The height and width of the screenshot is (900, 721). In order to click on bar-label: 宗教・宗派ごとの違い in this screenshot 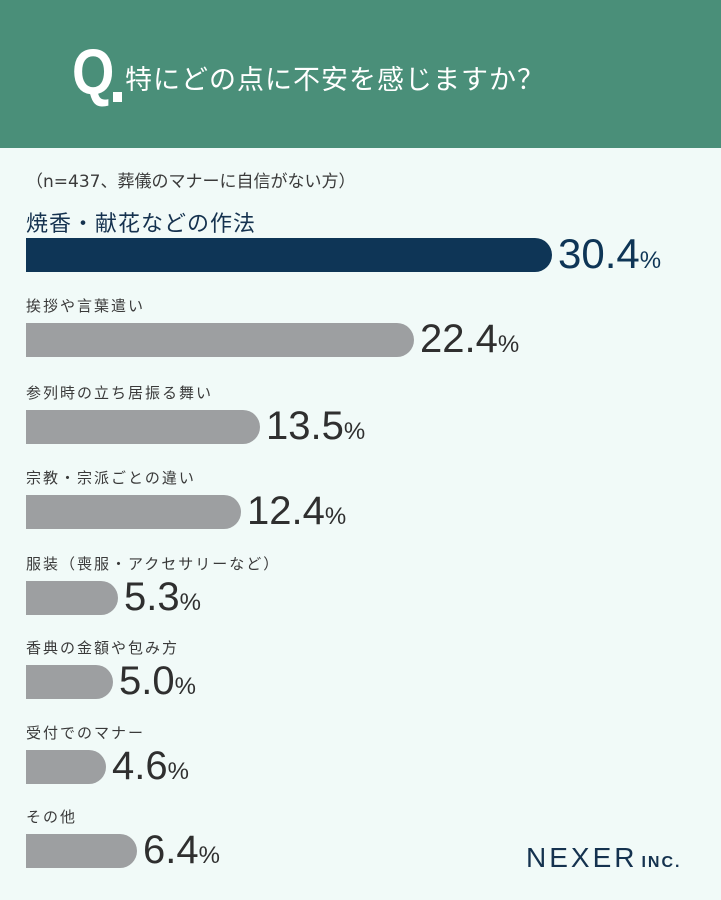, I will do `click(111, 478)`.